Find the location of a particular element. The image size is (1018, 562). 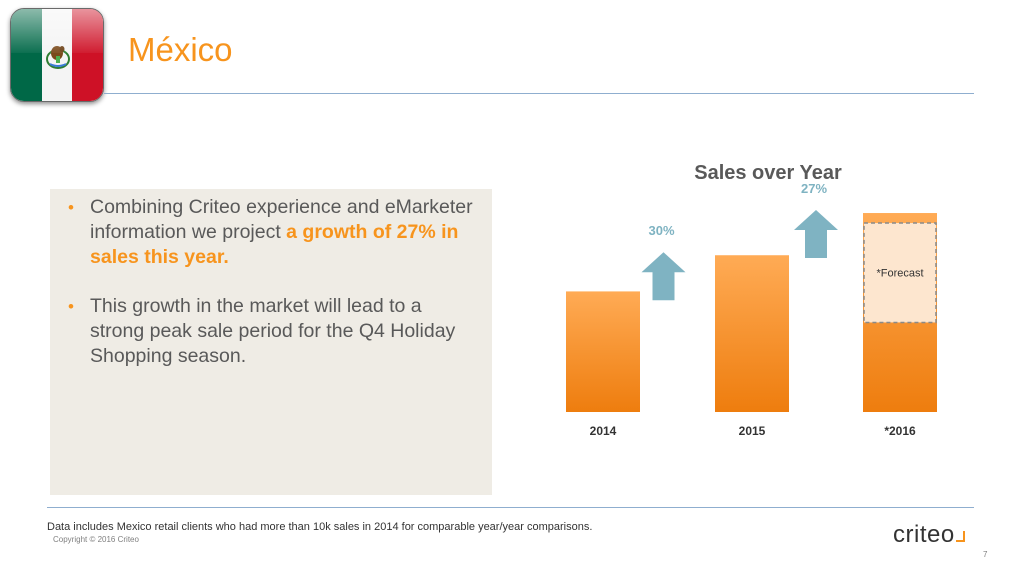

growth-label: 30% is located at coordinates (661, 230).